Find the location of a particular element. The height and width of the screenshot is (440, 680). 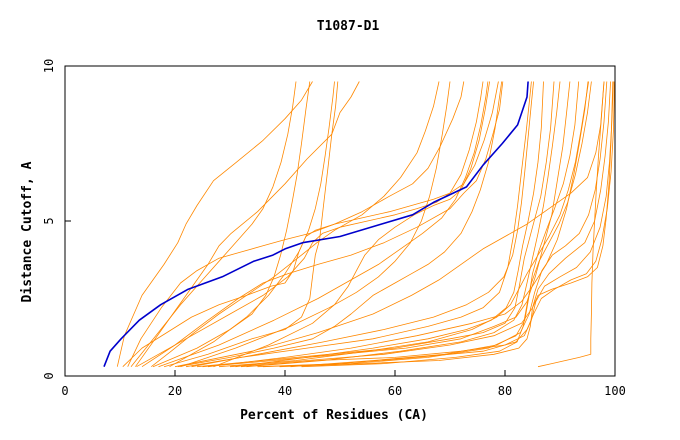

x-tick-label-0: 0 is located at coordinates (64, 391).